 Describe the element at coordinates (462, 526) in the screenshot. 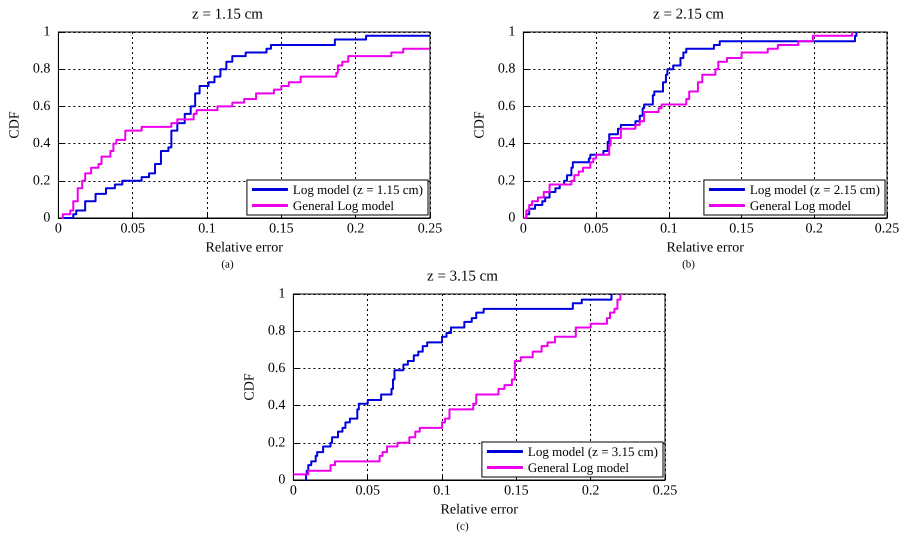

I see `text: (c)` at that location.